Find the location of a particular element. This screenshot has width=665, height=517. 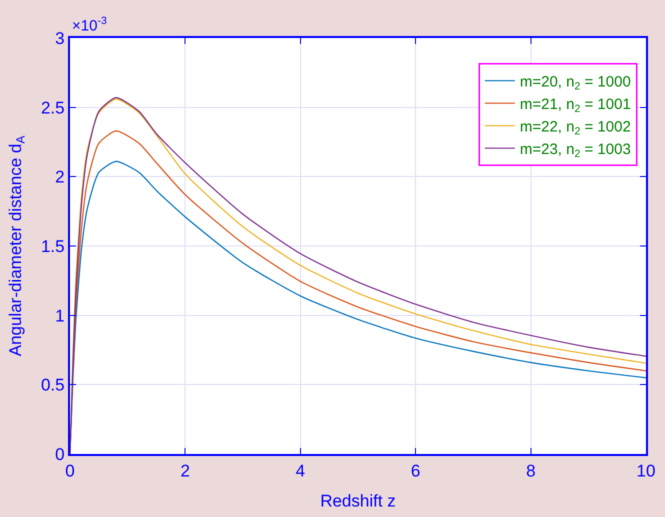

text: ×10$^{-3}$ is located at coordinates (89, 24).